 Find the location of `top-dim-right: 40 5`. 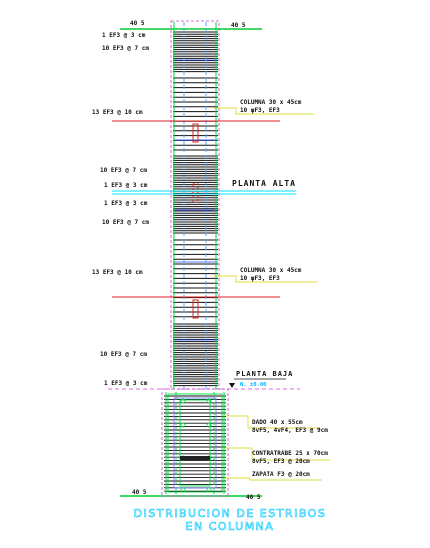

top-dim-right: 40 5 is located at coordinates (238, 25).